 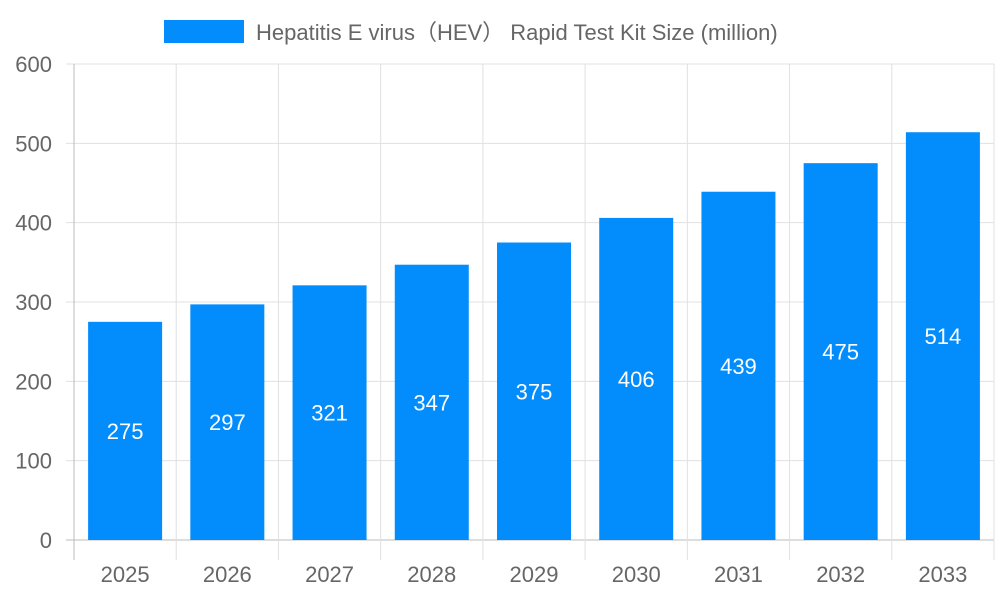 What do you see at coordinates (33, 223) in the screenshot?
I see `y-tick-label: 400` at bounding box center [33, 223].